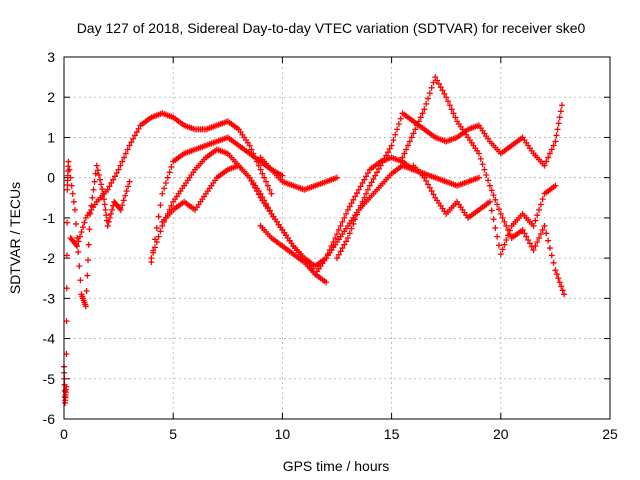  Describe the element at coordinates (484, 210) in the screenshot. I see `series-satellite-track-I` at that location.